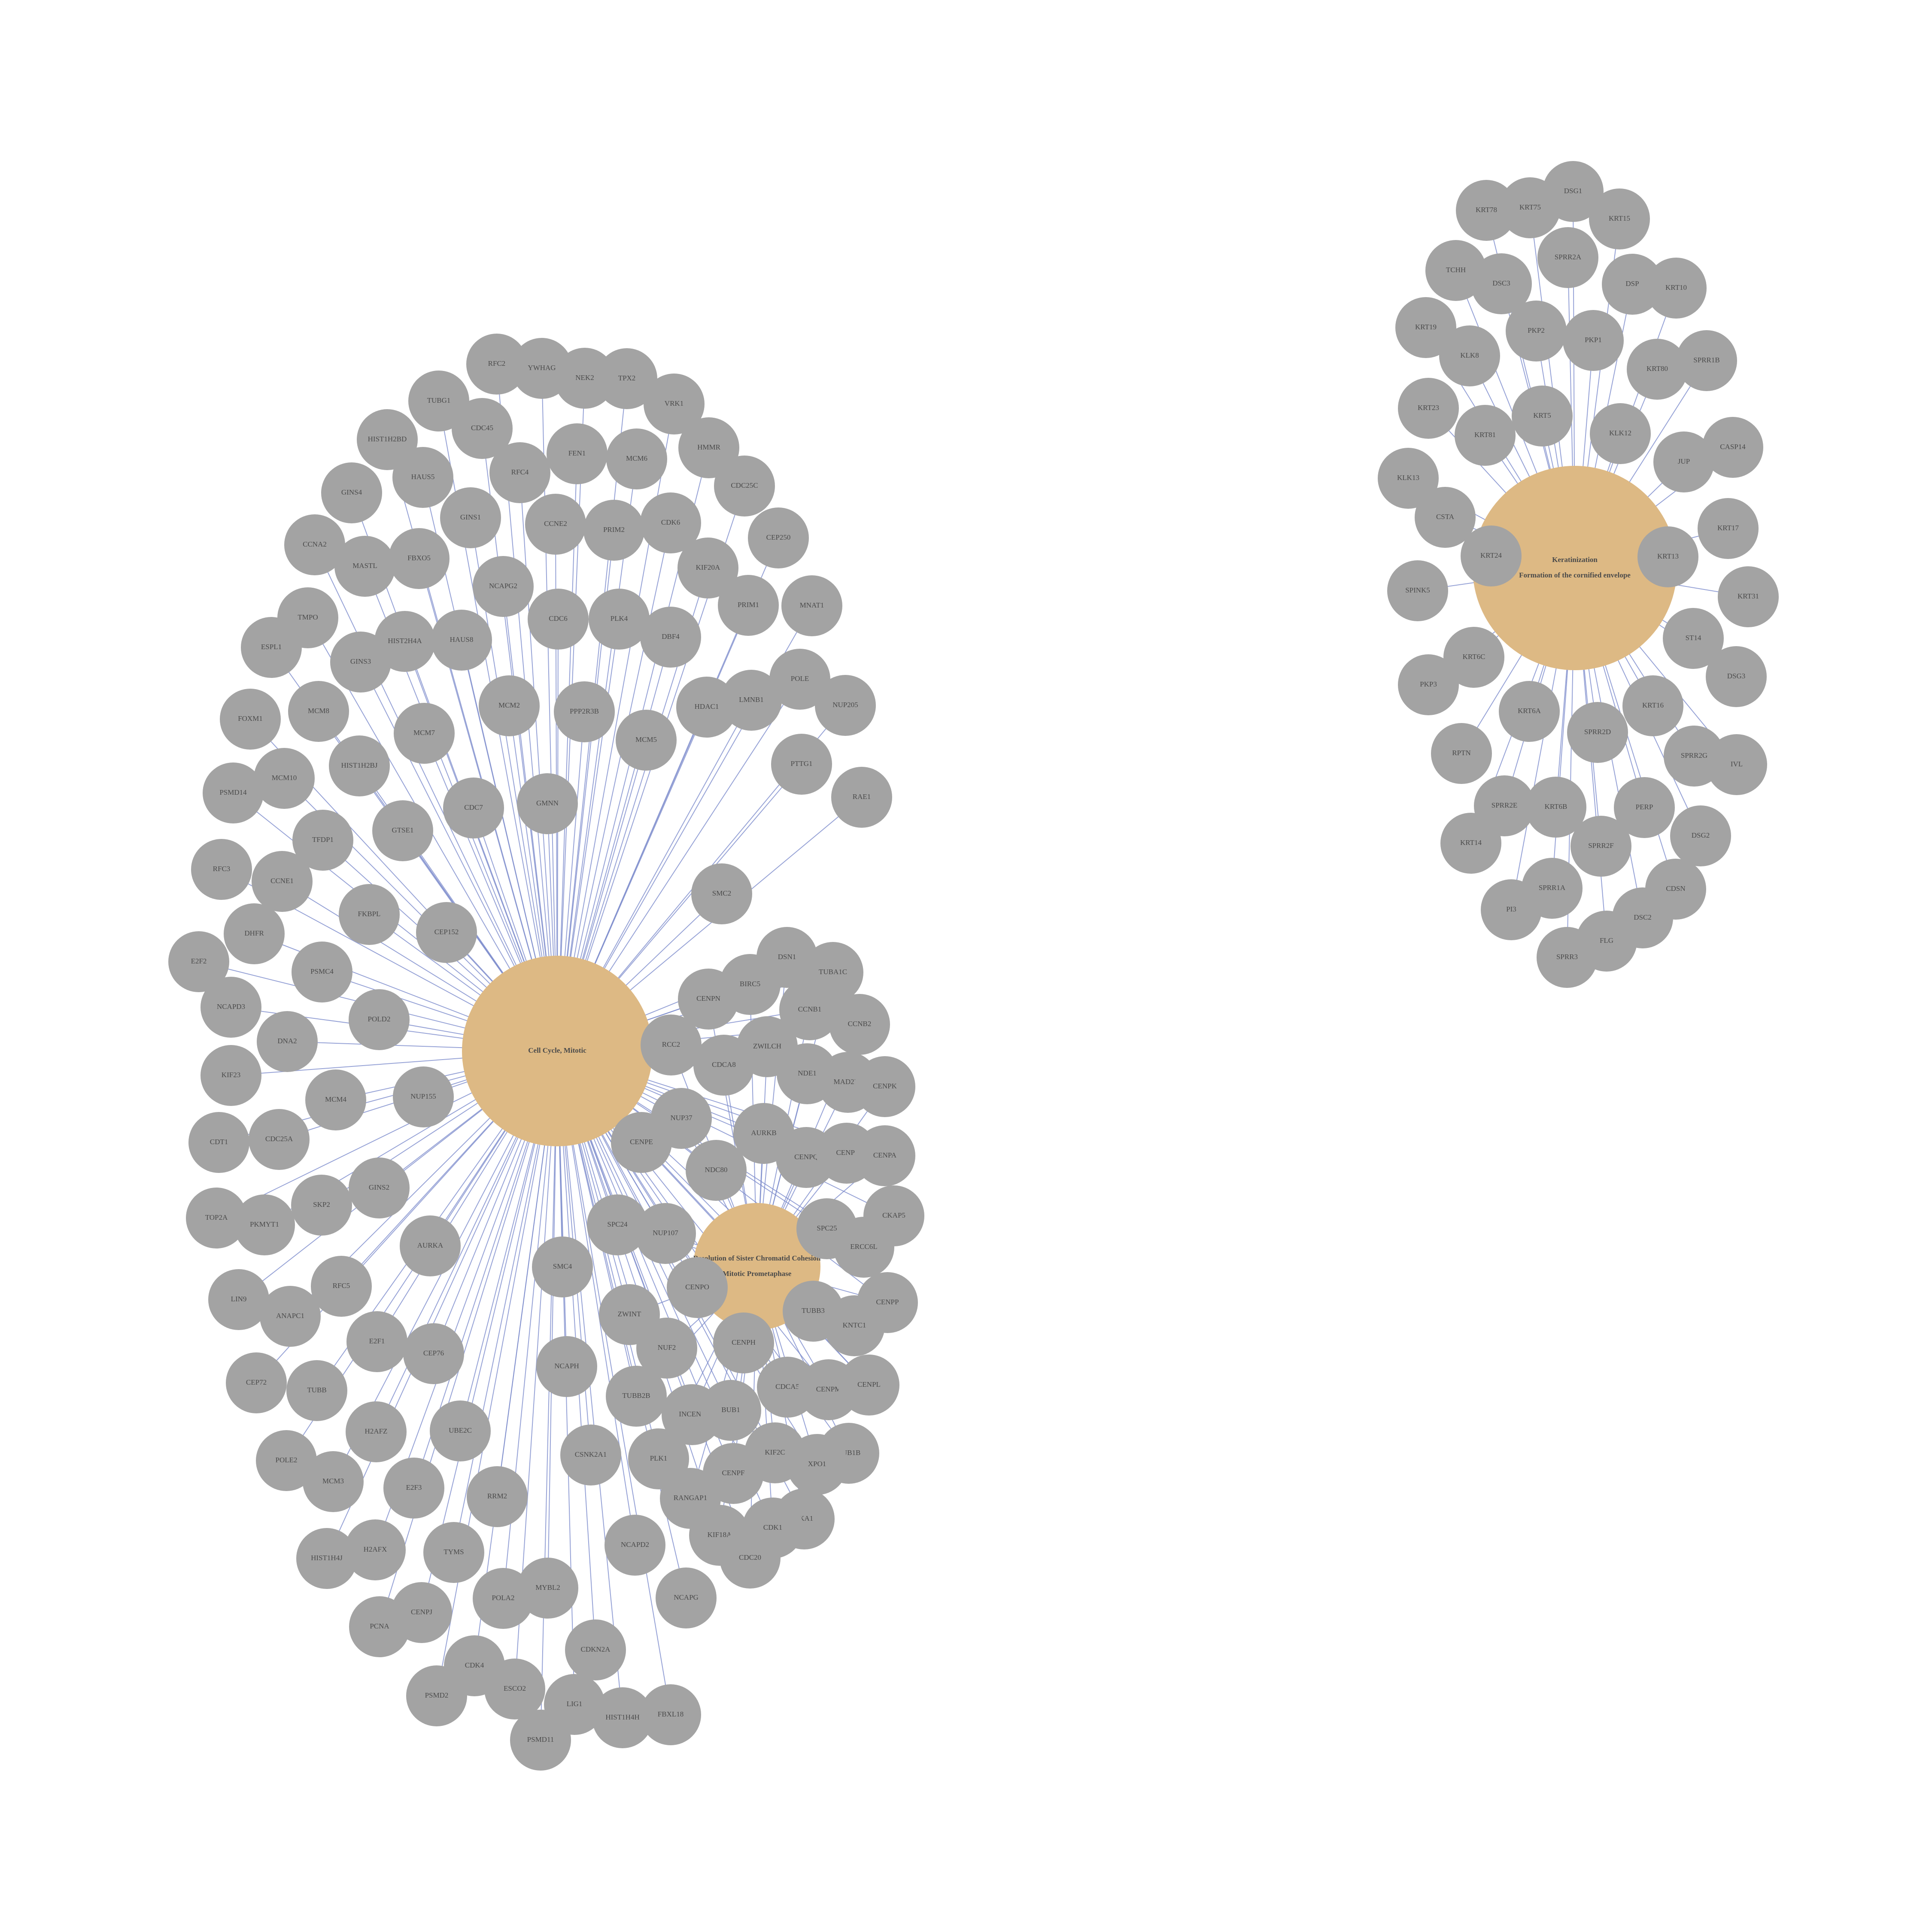 Image resolution: width=1932 pixels, height=1932 pixels. What do you see at coordinates (1653, 705) in the screenshot?
I see `gene-node-krt16: KRT16` at bounding box center [1653, 705].